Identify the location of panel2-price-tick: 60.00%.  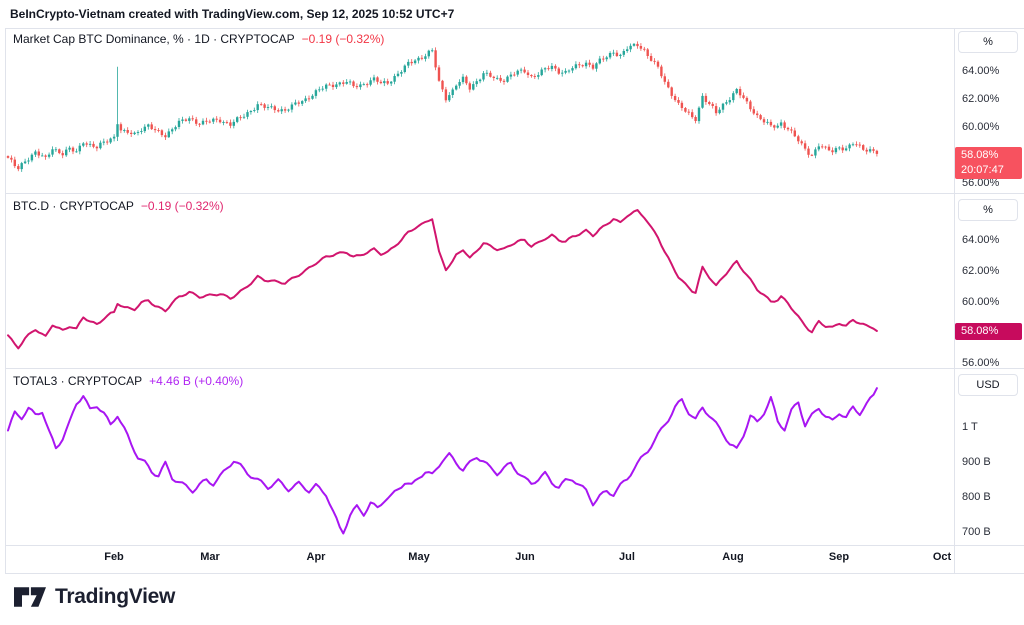
(981, 302).